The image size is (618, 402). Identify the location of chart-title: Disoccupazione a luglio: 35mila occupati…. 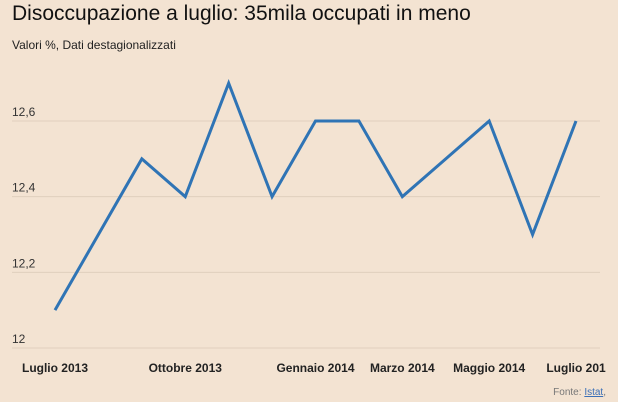
(241, 13).